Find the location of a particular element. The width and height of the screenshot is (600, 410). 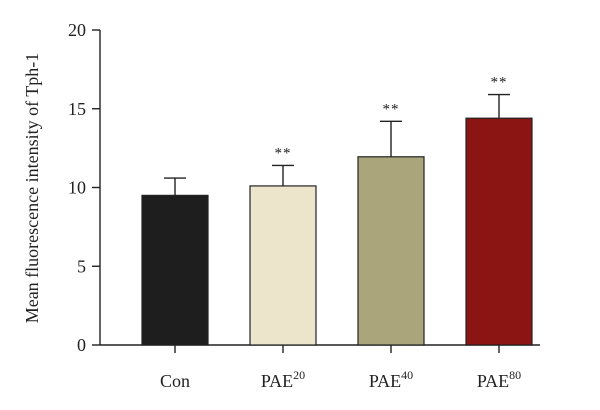

error-bars is located at coordinates (337, 144).